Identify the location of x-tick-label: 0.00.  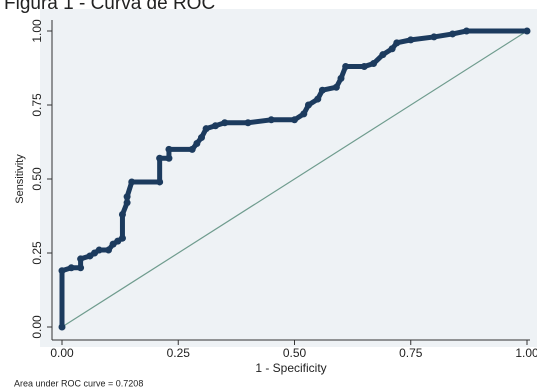
(62, 353).